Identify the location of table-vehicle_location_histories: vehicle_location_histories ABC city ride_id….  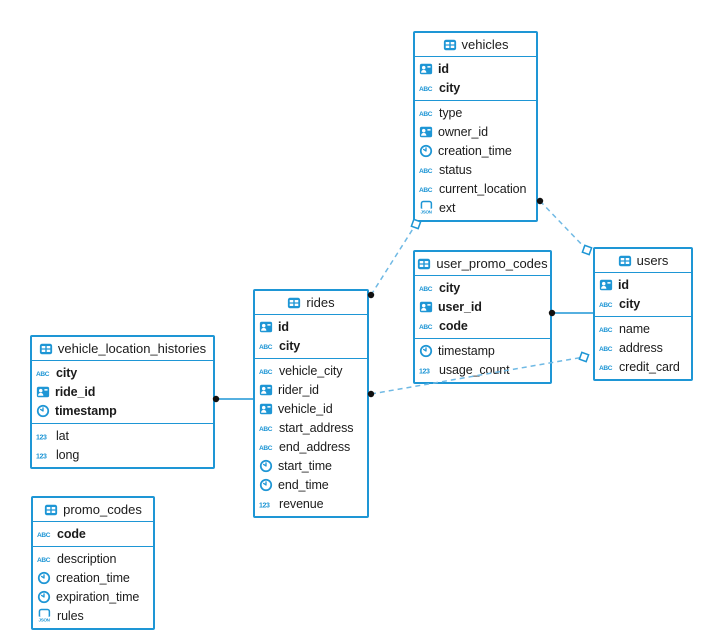
(122, 402).